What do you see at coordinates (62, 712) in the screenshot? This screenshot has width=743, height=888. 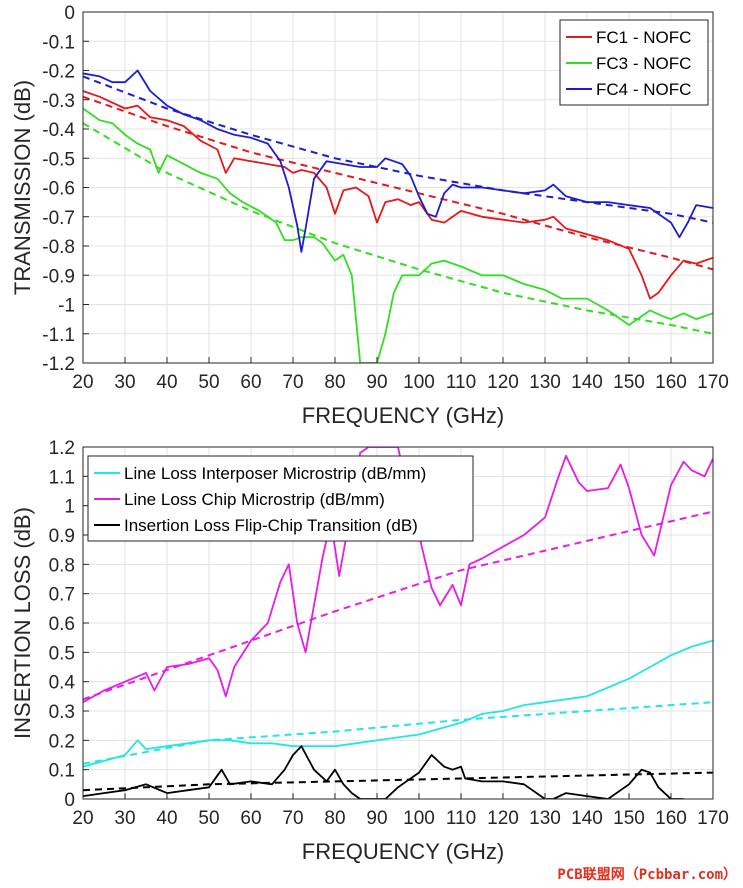 I see `y-tick-label: 0.3` at bounding box center [62, 712].